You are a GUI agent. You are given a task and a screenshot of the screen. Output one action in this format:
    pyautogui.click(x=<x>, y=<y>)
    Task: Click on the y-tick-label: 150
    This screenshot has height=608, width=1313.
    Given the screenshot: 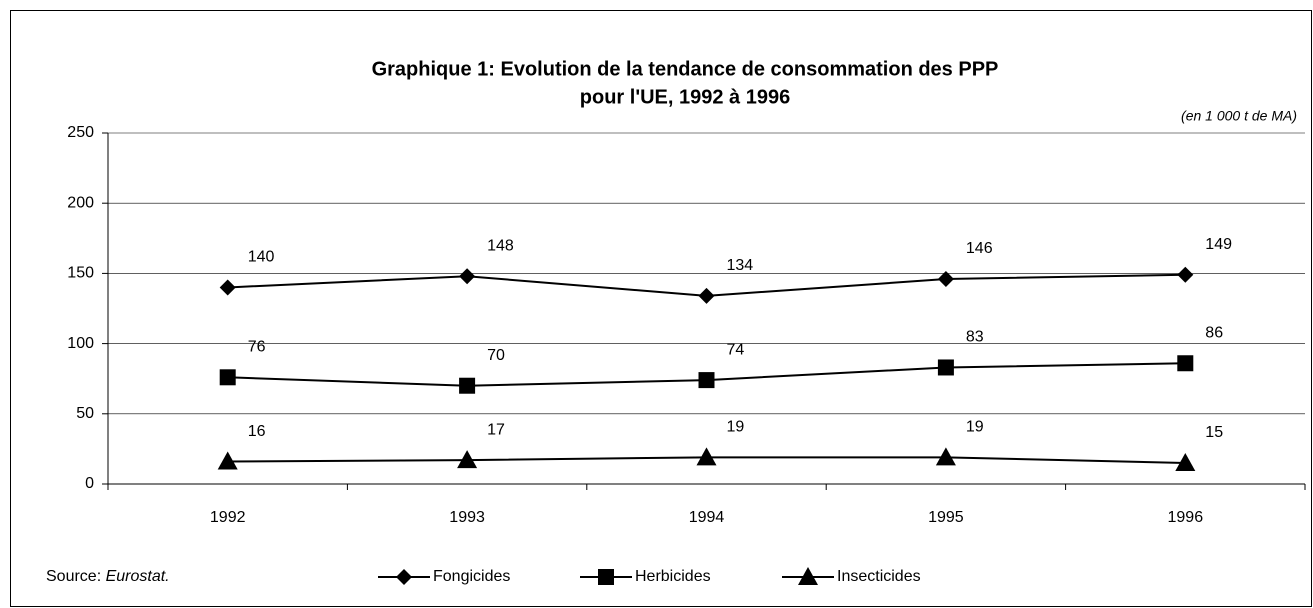 What is the action you would take?
    pyautogui.click(x=80, y=273)
    